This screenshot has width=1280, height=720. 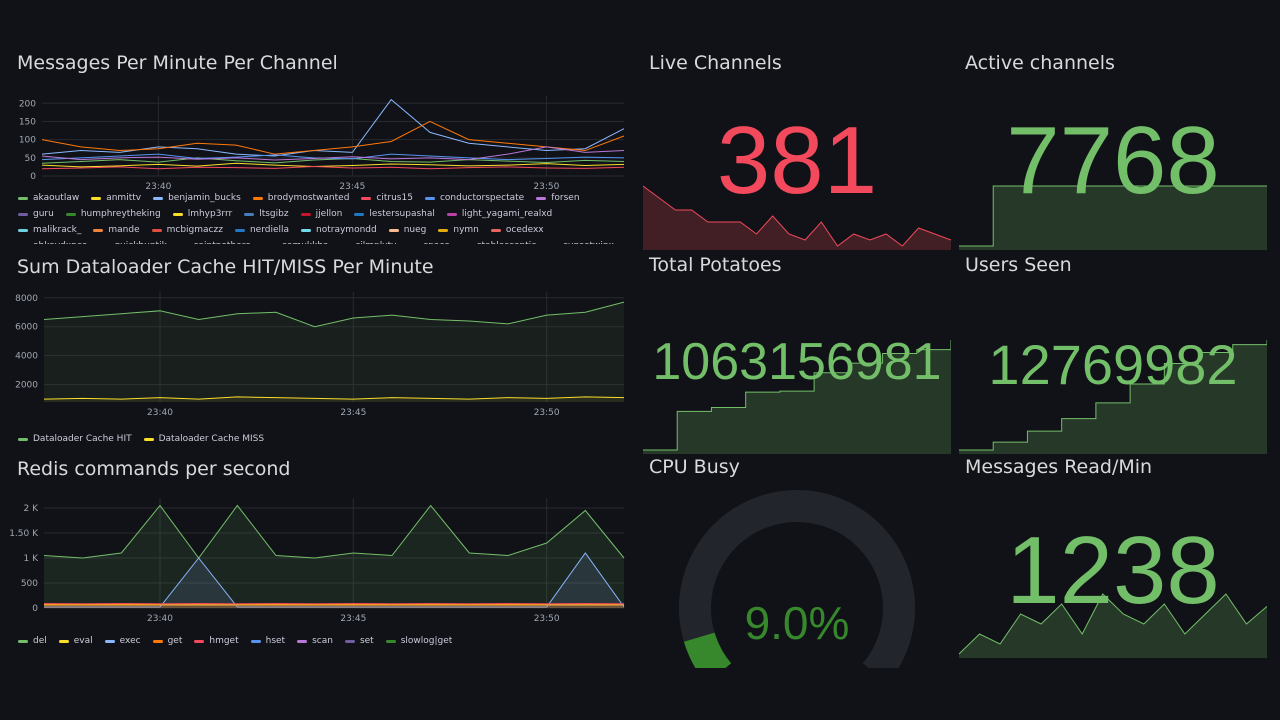 I want to click on legend-label: anmittv, so click(x=124, y=198).